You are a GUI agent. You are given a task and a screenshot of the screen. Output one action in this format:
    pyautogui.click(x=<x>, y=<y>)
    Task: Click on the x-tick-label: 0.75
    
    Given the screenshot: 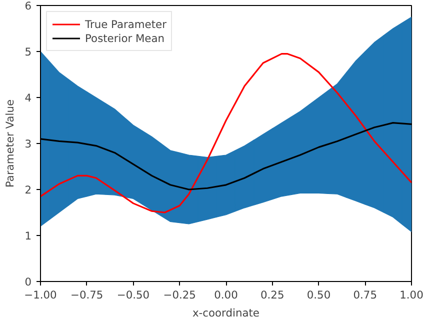 What is the action you would take?
    pyautogui.click(x=365, y=295)
    